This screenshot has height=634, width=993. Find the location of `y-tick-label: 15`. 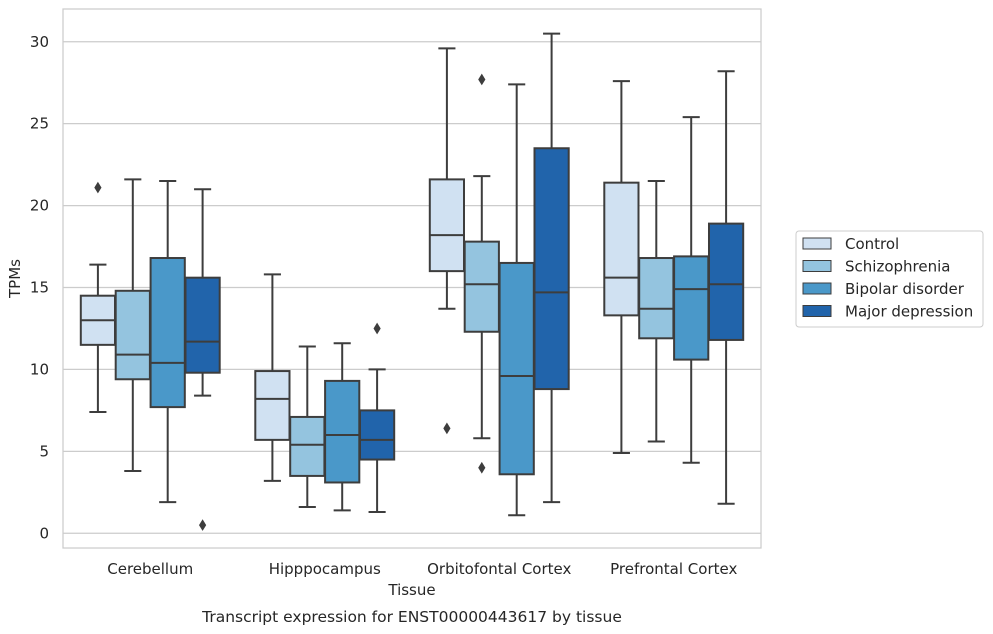

y-tick-label: 15 is located at coordinates (39, 288).